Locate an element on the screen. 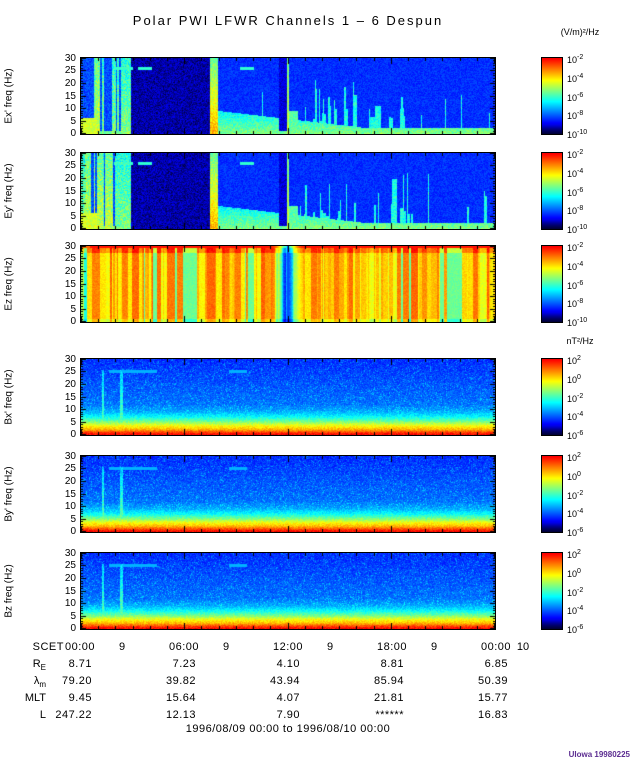 The width and height of the screenshot is (640, 768). ephemeris-value: ****** is located at coordinates (389, 715).